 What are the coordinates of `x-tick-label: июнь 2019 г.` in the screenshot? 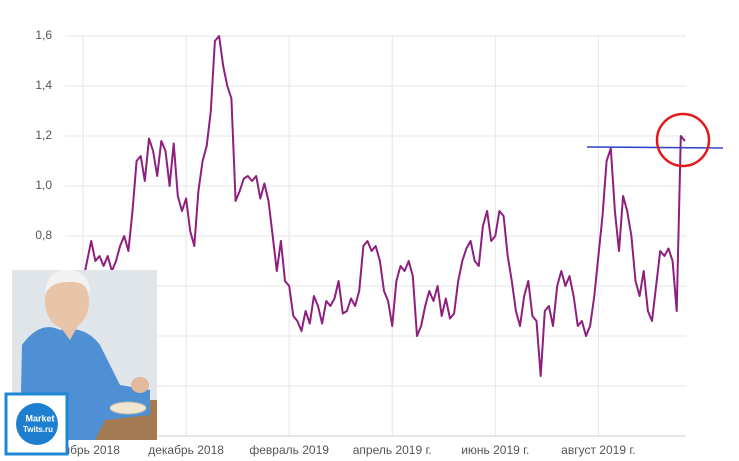 It's located at (495, 450).